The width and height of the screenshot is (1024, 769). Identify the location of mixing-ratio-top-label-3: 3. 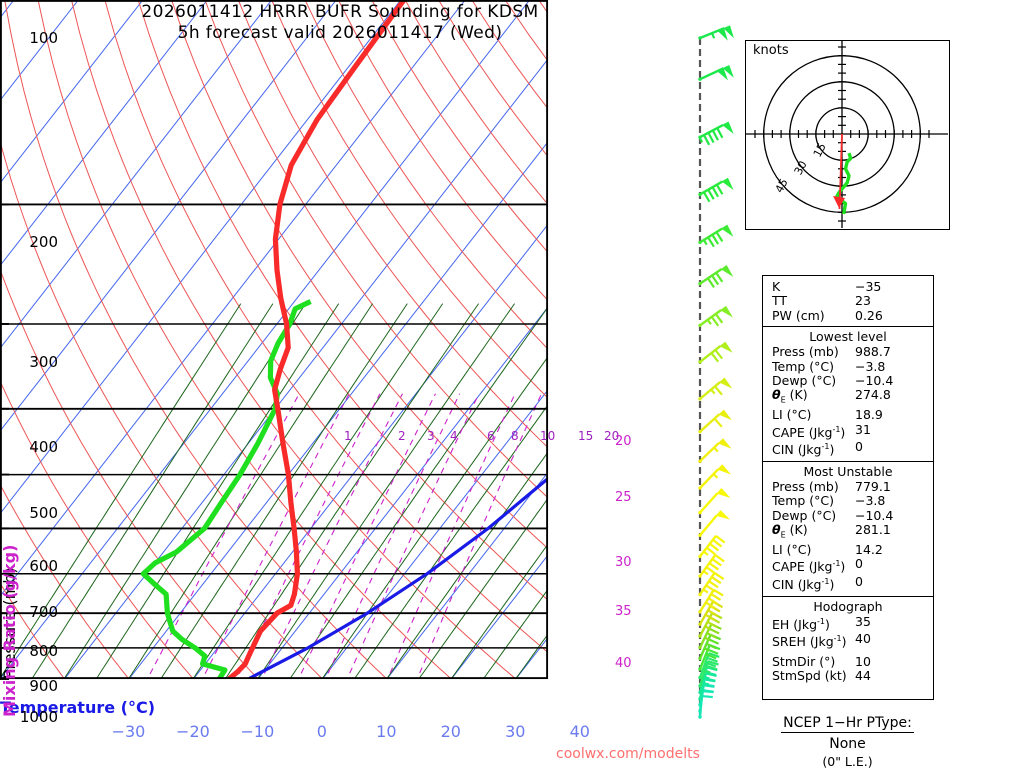
(431, 436).